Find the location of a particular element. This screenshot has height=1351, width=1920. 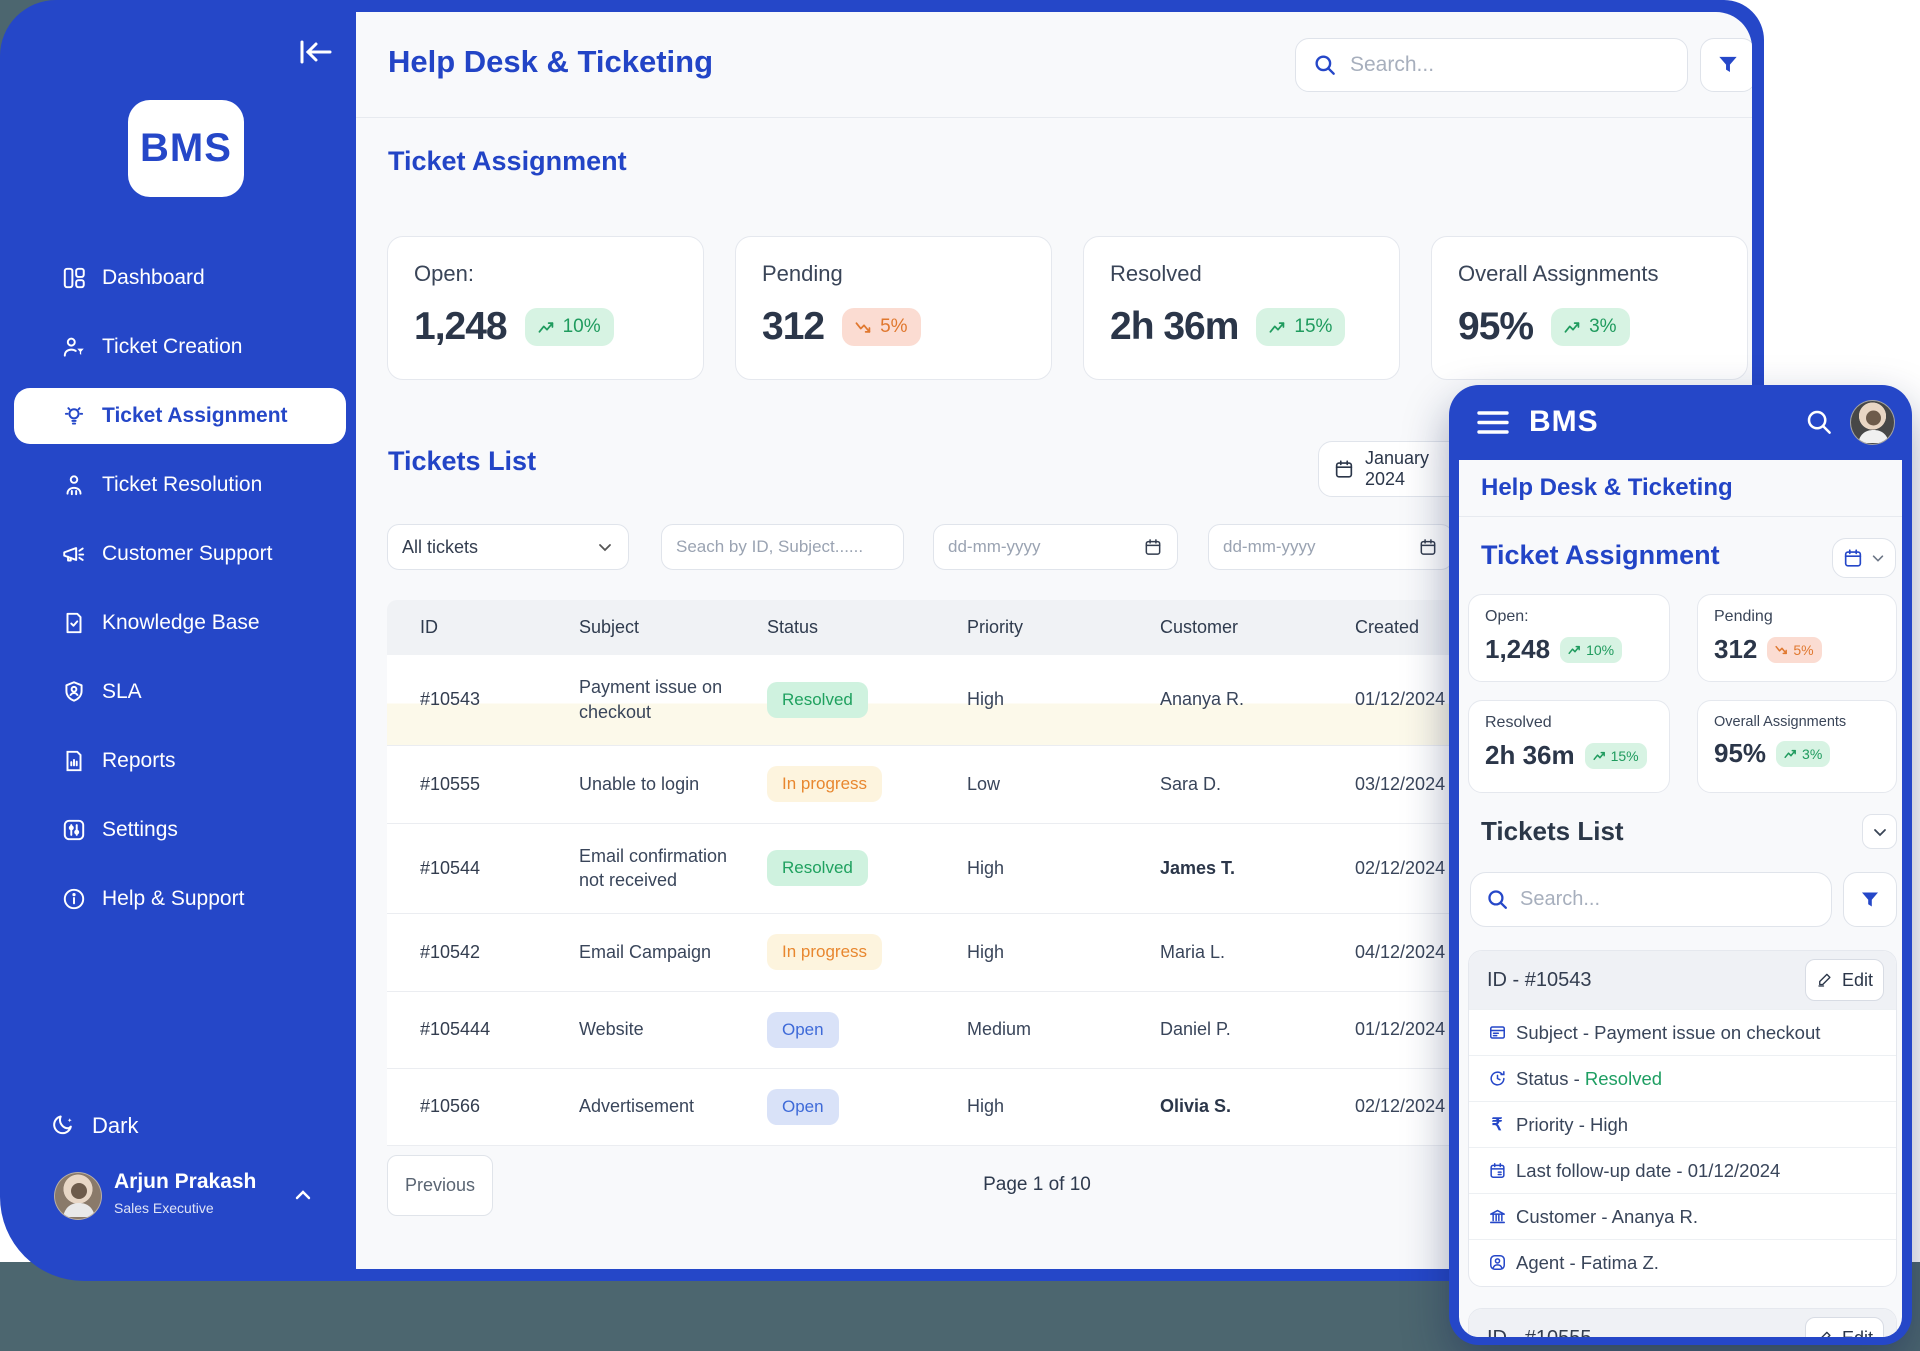

date-to-field is located at coordinates (1330, 547).